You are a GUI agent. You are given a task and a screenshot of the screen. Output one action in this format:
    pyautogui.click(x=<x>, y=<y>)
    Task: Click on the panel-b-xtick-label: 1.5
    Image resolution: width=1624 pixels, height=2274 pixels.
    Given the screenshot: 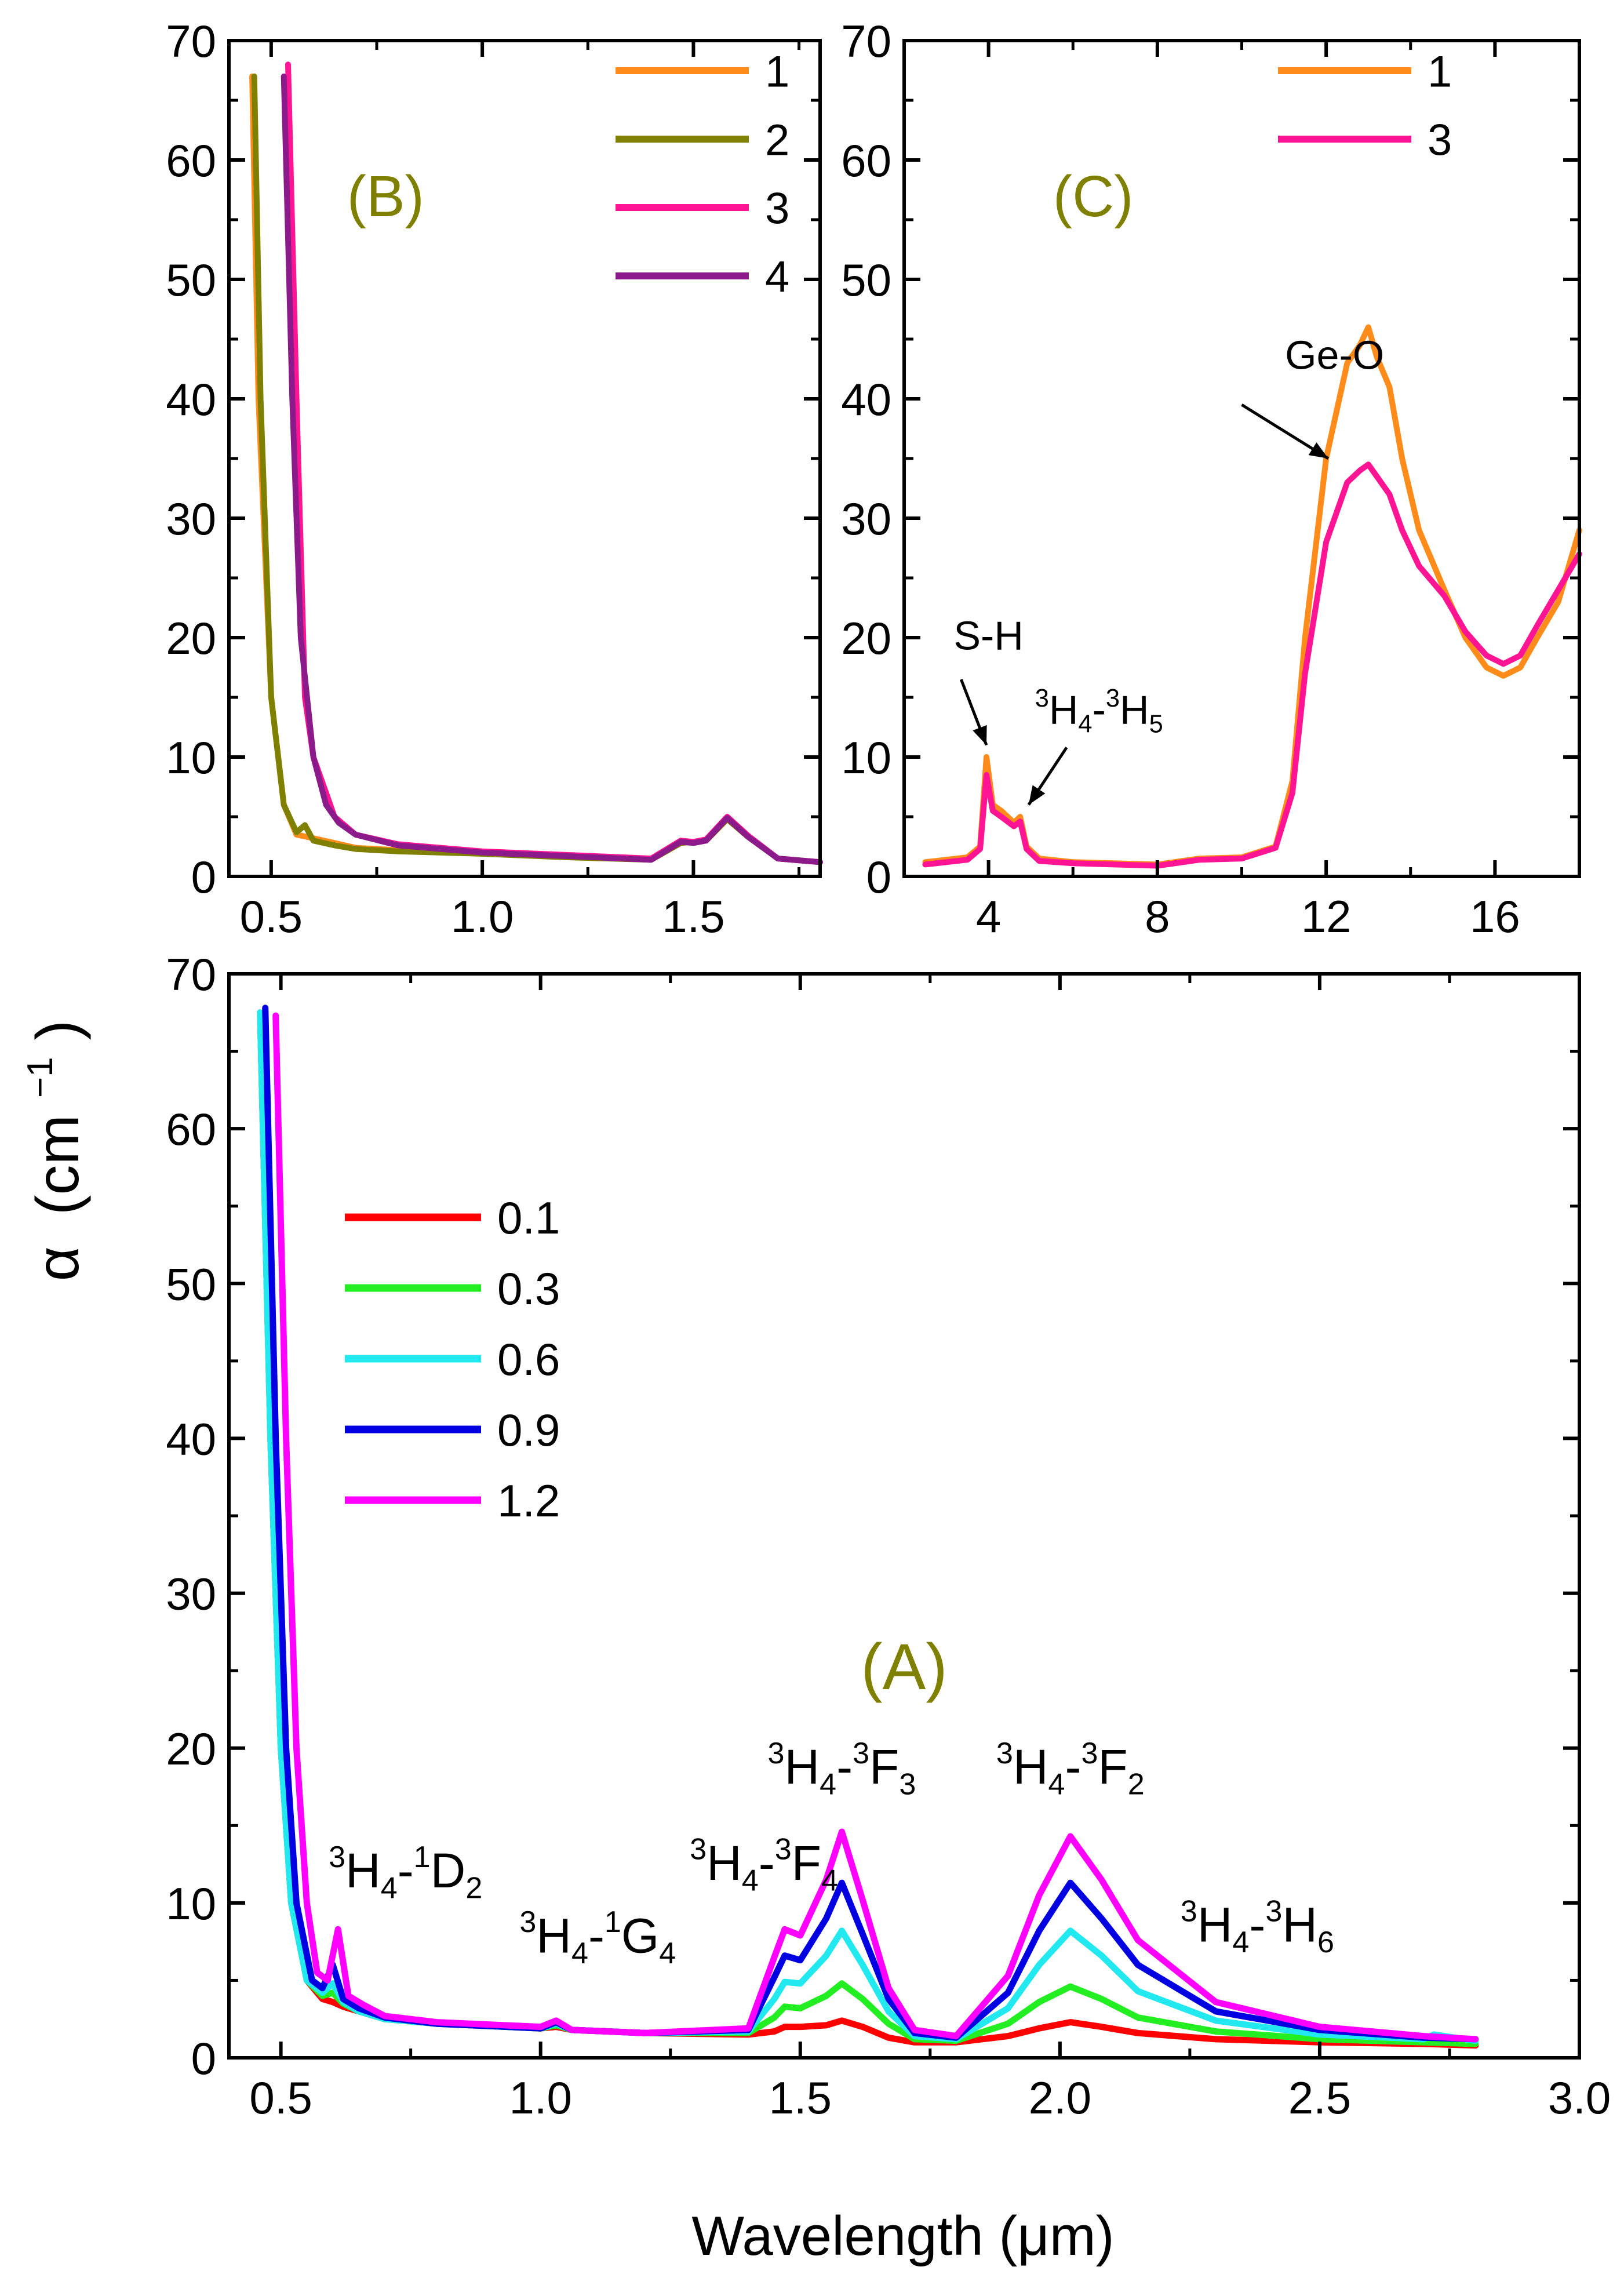 What is the action you would take?
    pyautogui.click(x=693, y=916)
    